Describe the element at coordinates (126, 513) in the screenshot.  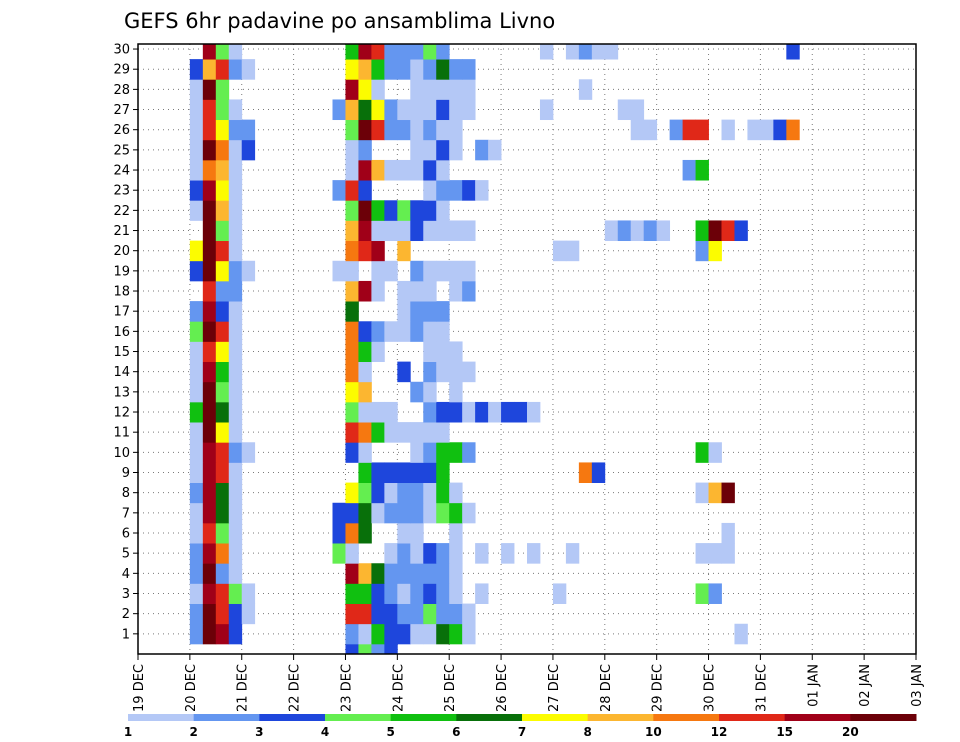
I see `y-tick-label: 7` at that location.